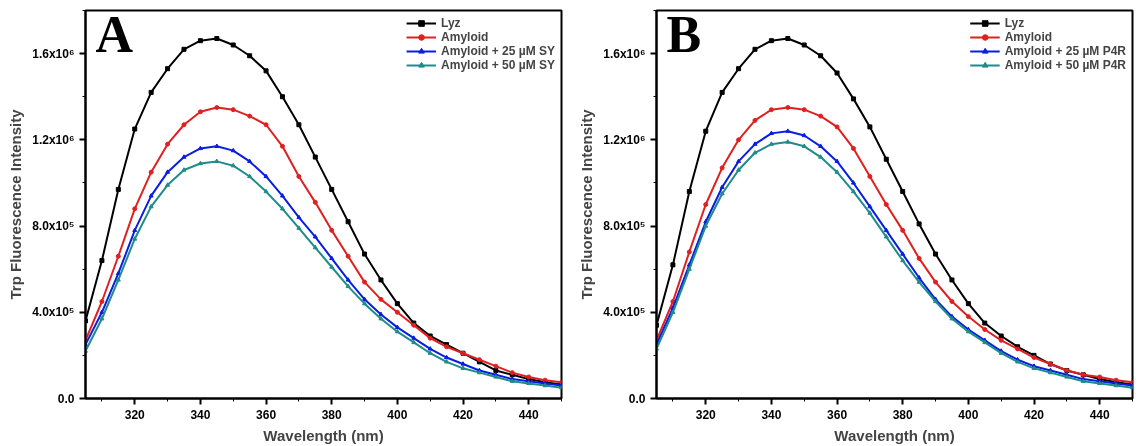  I want to click on annotation: B, so click(684, 34).